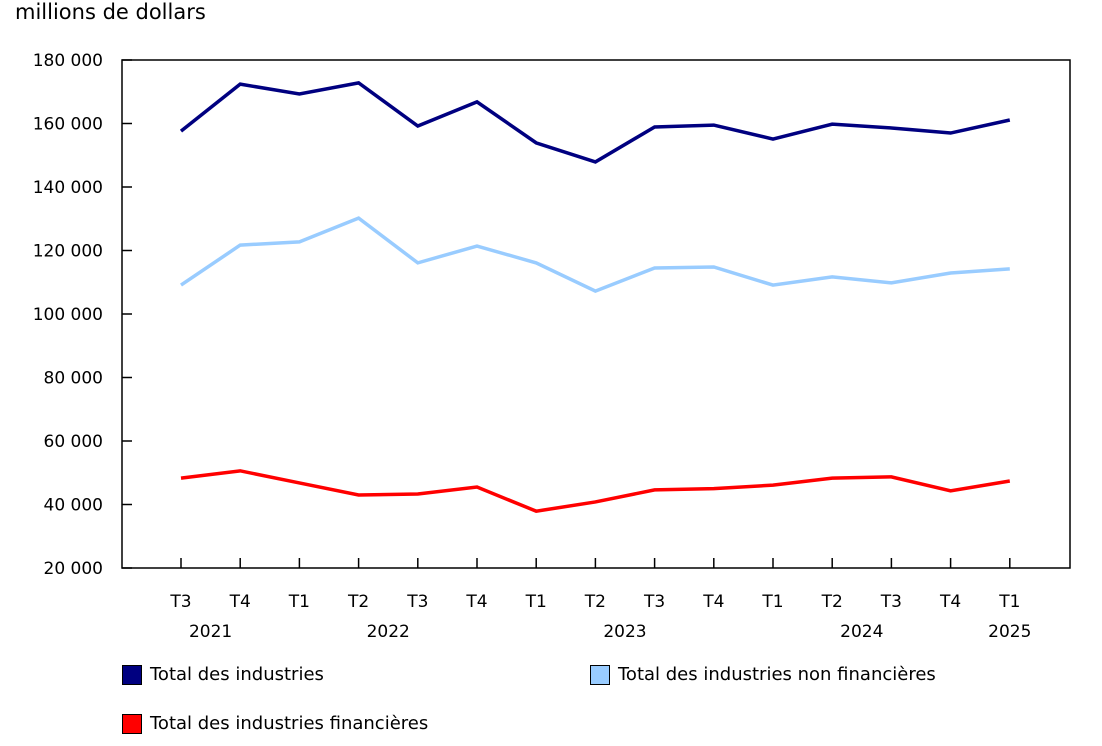  Describe the element at coordinates (388, 632) in the screenshot. I see `x-year-label: 2022` at that location.